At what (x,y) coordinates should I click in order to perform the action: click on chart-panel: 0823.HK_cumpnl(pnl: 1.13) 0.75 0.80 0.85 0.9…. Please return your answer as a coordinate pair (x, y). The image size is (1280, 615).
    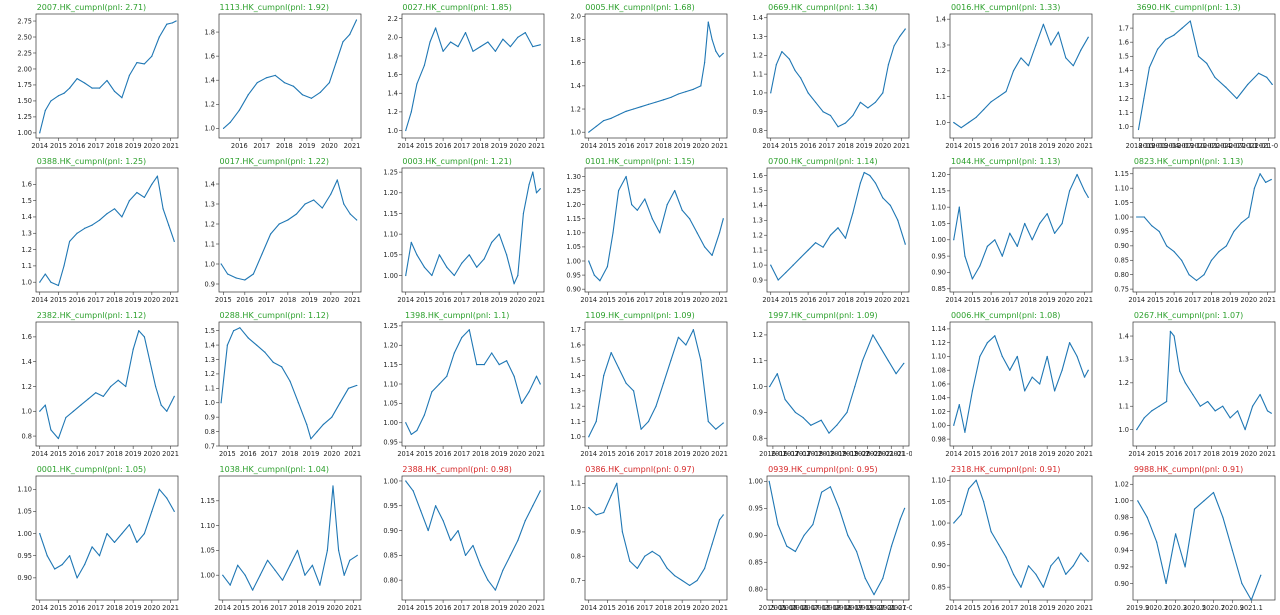
    Looking at the image, I should click on (1188, 231).